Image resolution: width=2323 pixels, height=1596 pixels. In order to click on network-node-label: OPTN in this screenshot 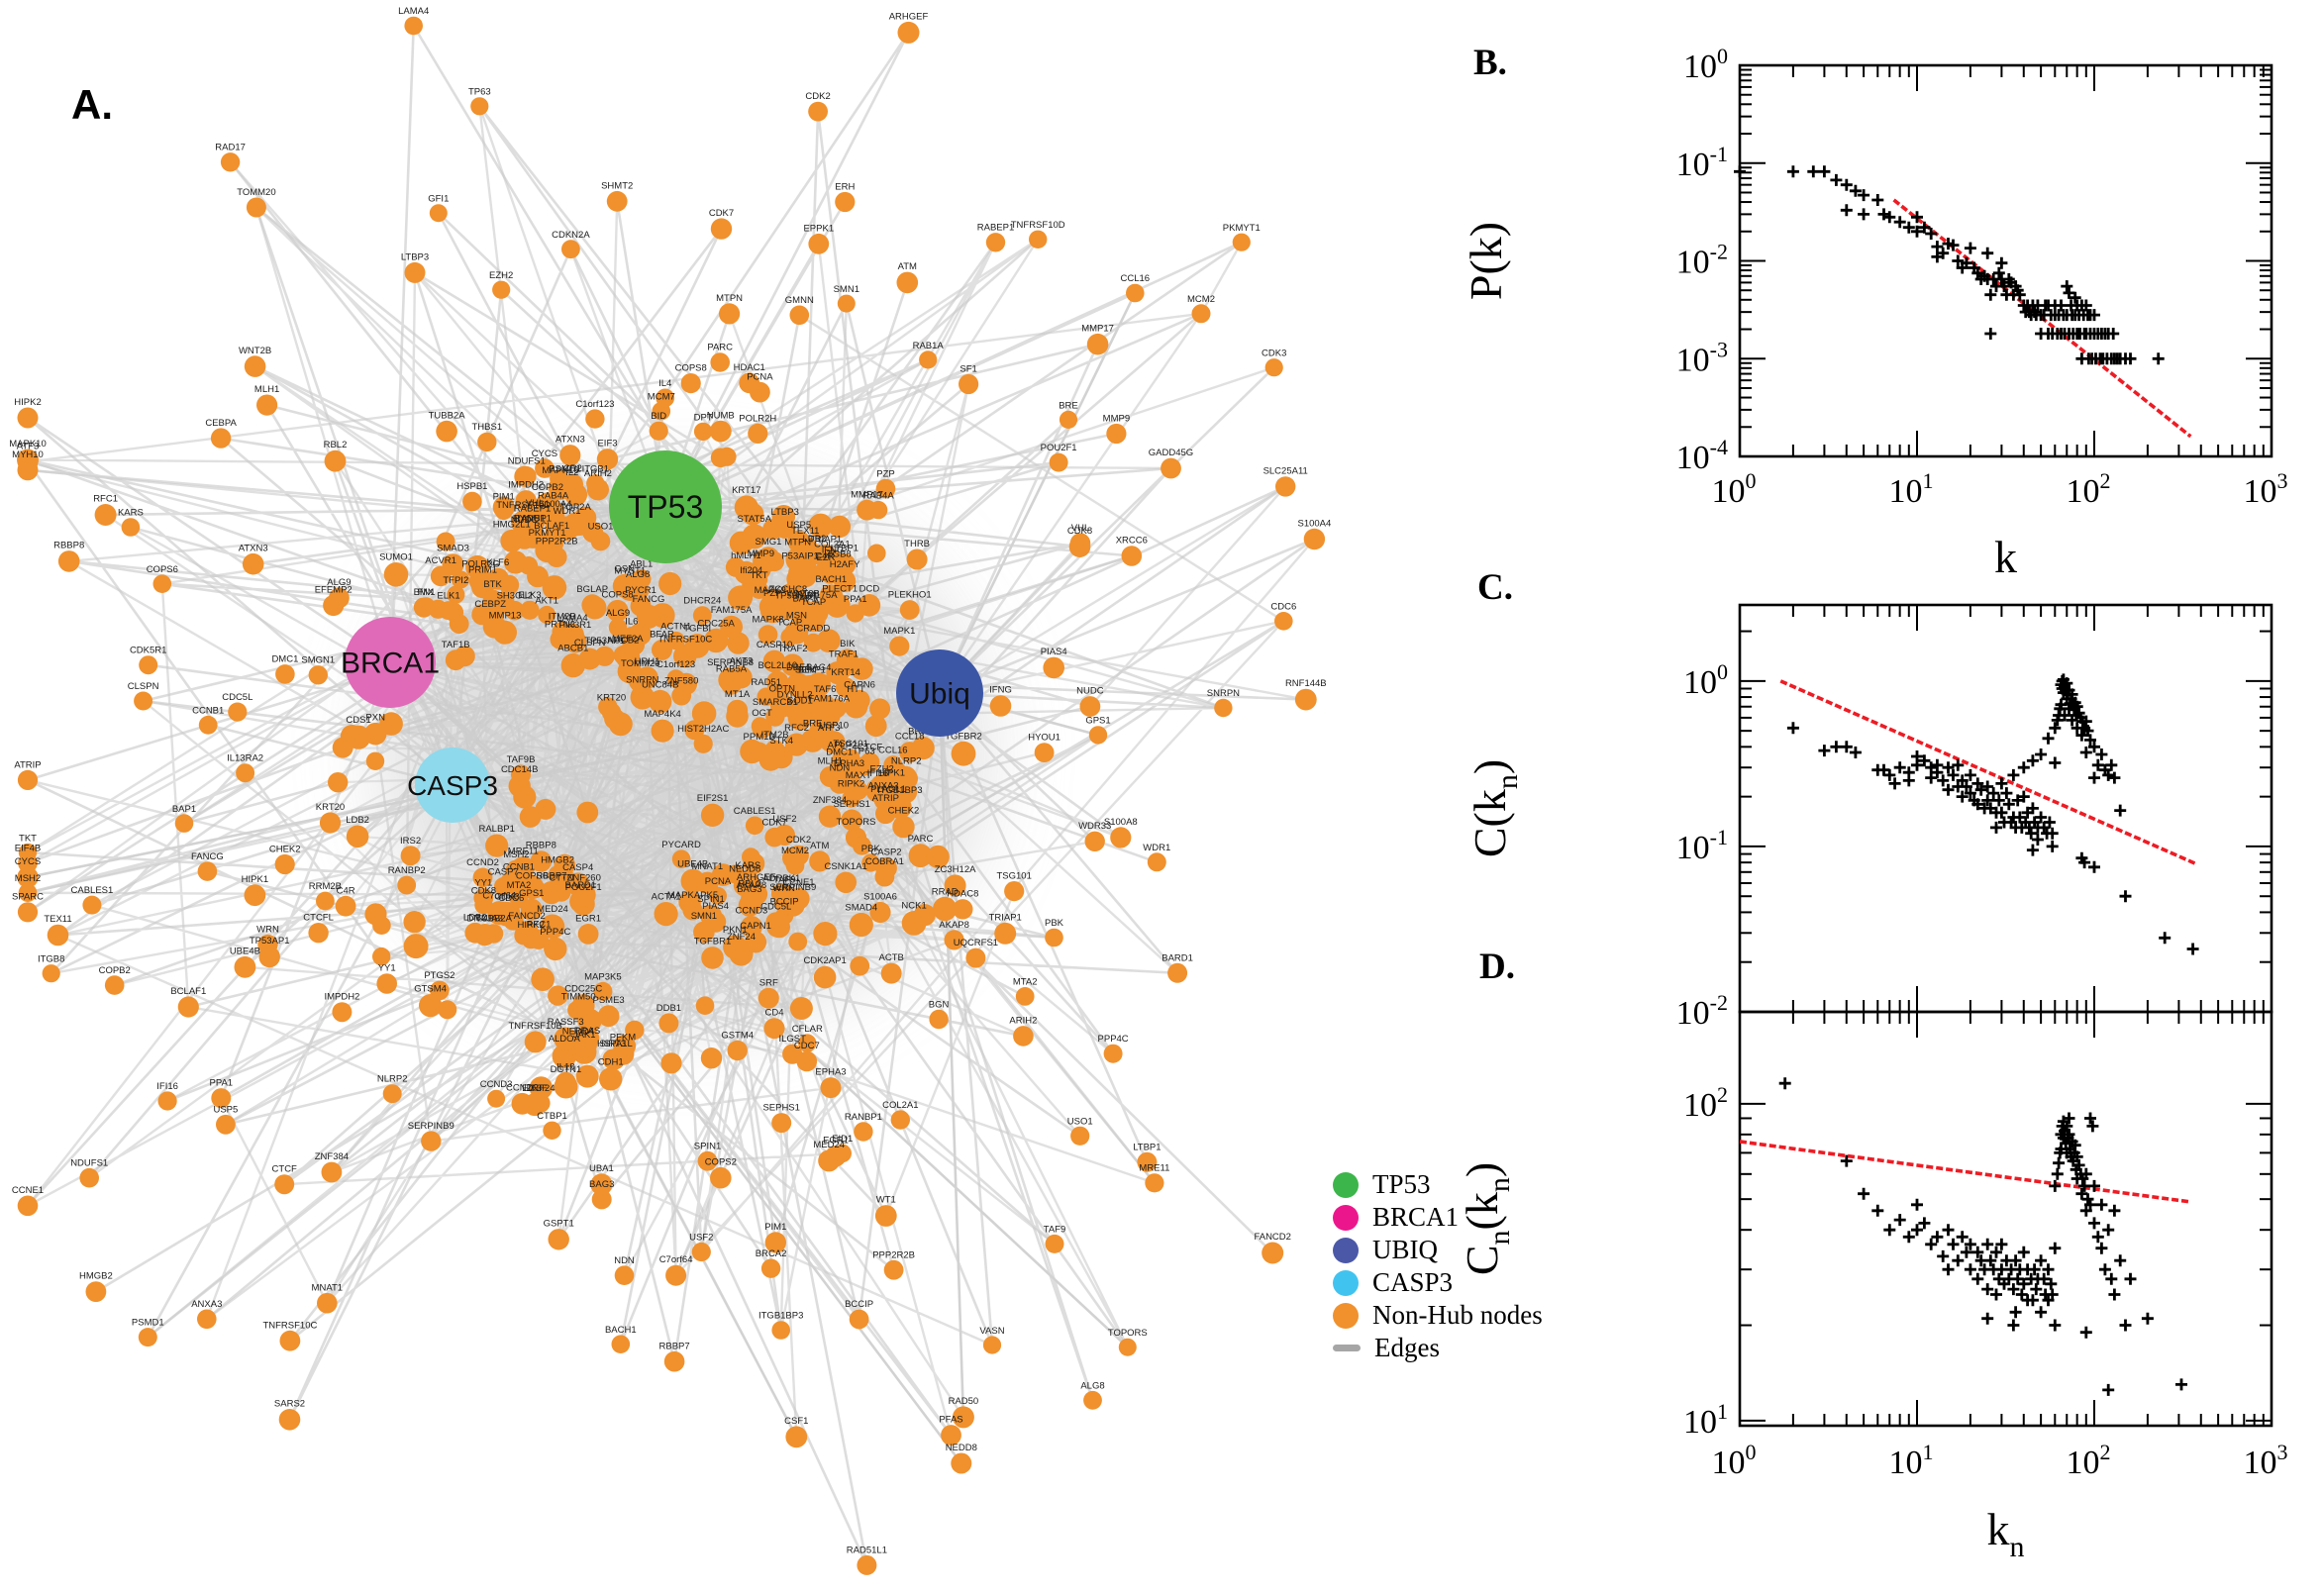, I will do `click(782, 689)`.